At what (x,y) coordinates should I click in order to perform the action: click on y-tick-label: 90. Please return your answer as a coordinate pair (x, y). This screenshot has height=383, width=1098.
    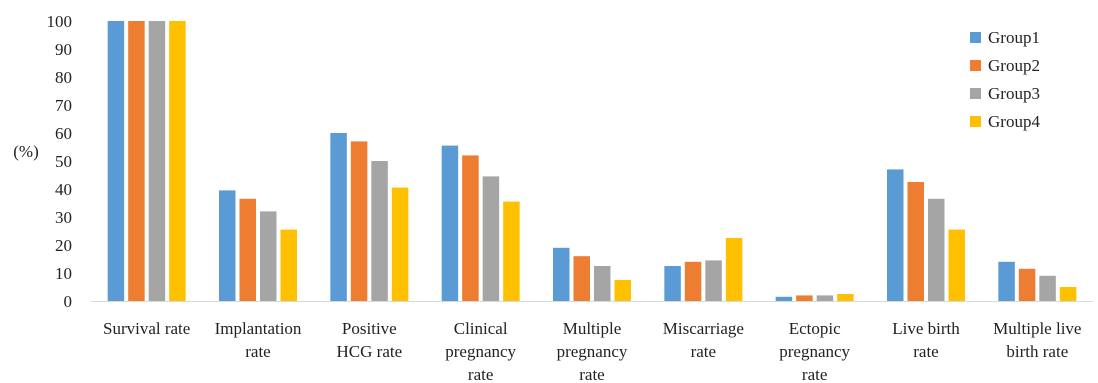
    Looking at the image, I should click on (63, 49).